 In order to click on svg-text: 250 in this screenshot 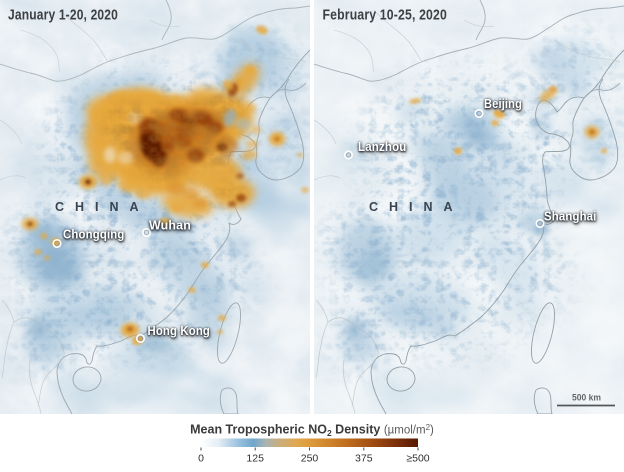, I will do `click(310, 459)`.